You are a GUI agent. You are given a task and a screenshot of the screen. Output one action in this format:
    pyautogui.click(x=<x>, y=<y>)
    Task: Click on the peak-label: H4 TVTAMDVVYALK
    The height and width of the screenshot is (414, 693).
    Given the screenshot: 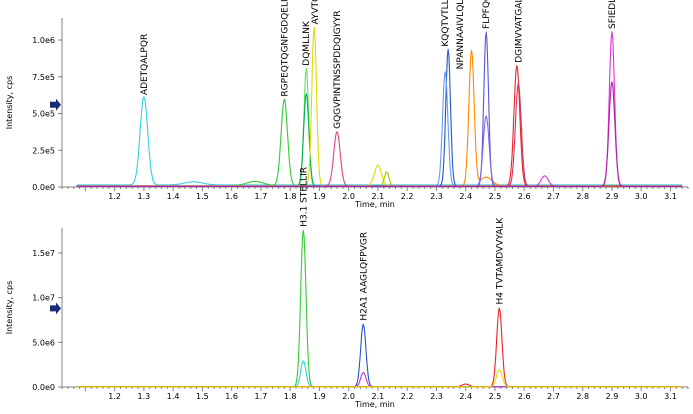 What is the action you would take?
    pyautogui.click(x=500, y=261)
    